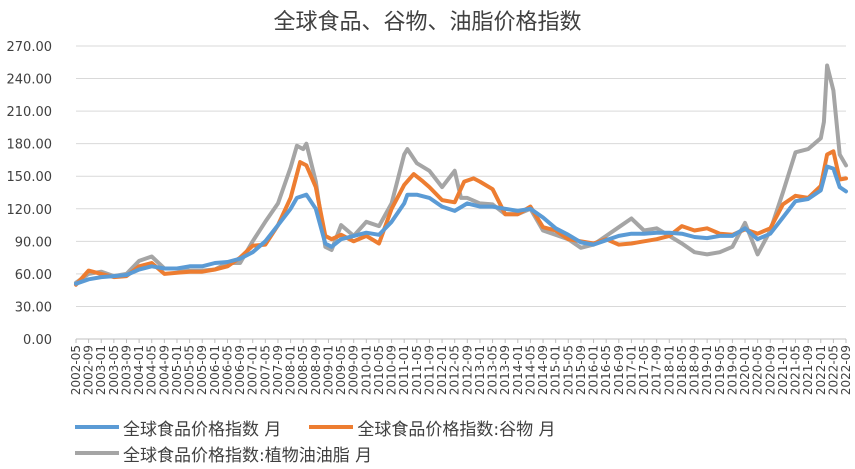  Describe the element at coordinates (480, 370) in the screenshot. I see `x-tick-label: 2013-01` at that location.